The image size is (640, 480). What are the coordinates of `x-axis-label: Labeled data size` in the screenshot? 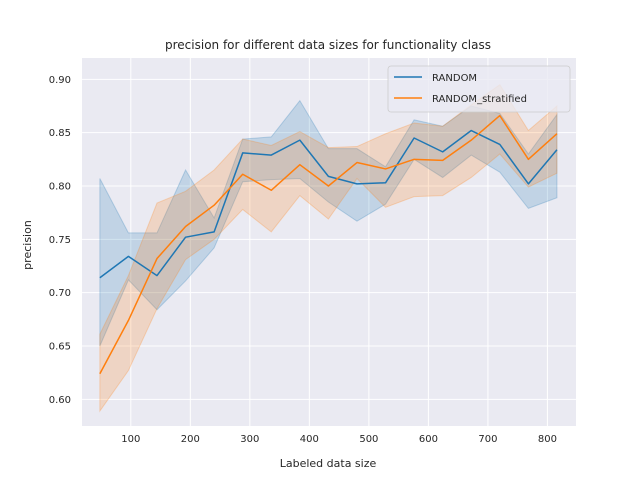 It's located at (328, 463).